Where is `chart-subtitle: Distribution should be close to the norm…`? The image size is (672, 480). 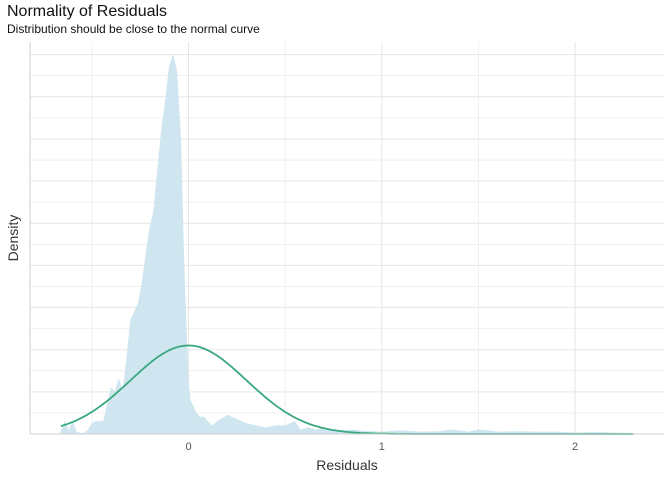 chart-subtitle: Distribution should be close to the norm… is located at coordinates (133, 29).